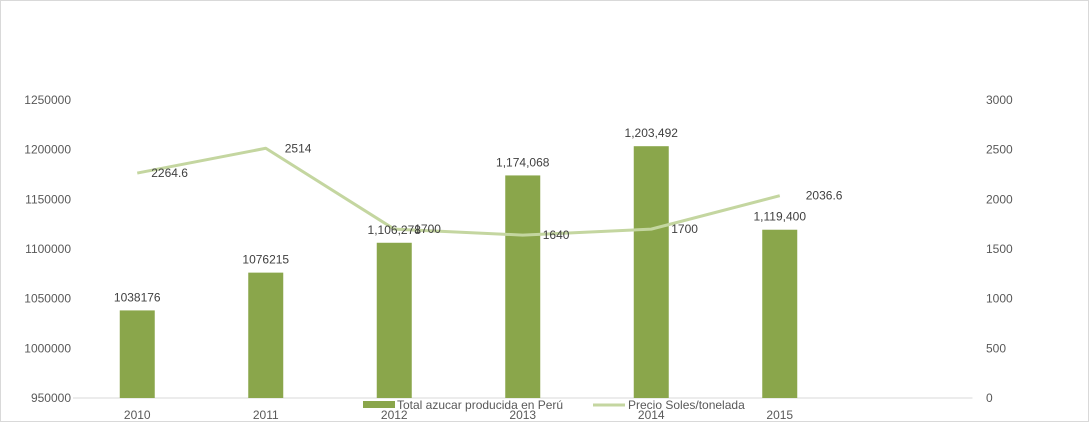 Image resolution: width=1090 pixels, height=424 pixels. What do you see at coordinates (266, 415) in the screenshot?
I see `x-axis-tick-label: 2011` at bounding box center [266, 415].